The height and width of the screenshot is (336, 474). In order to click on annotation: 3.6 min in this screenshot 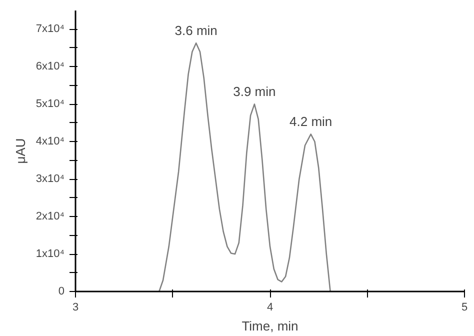, I will do `click(196, 30)`.